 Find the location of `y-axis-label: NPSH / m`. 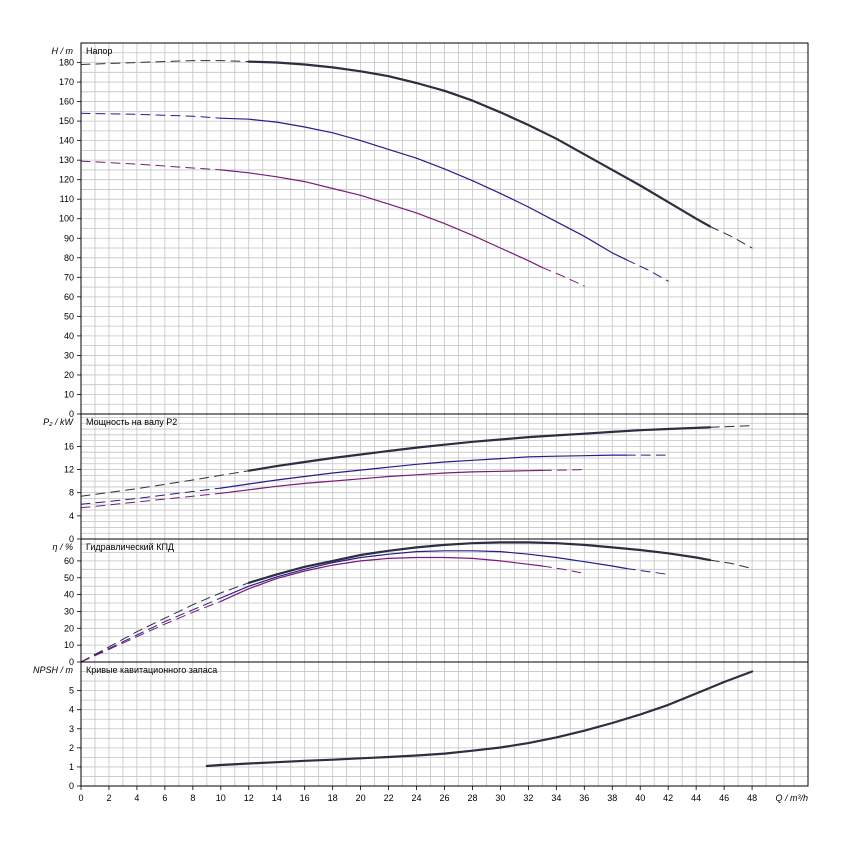

y-axis-label: NPSH / m is located at coordinates (53, 670).